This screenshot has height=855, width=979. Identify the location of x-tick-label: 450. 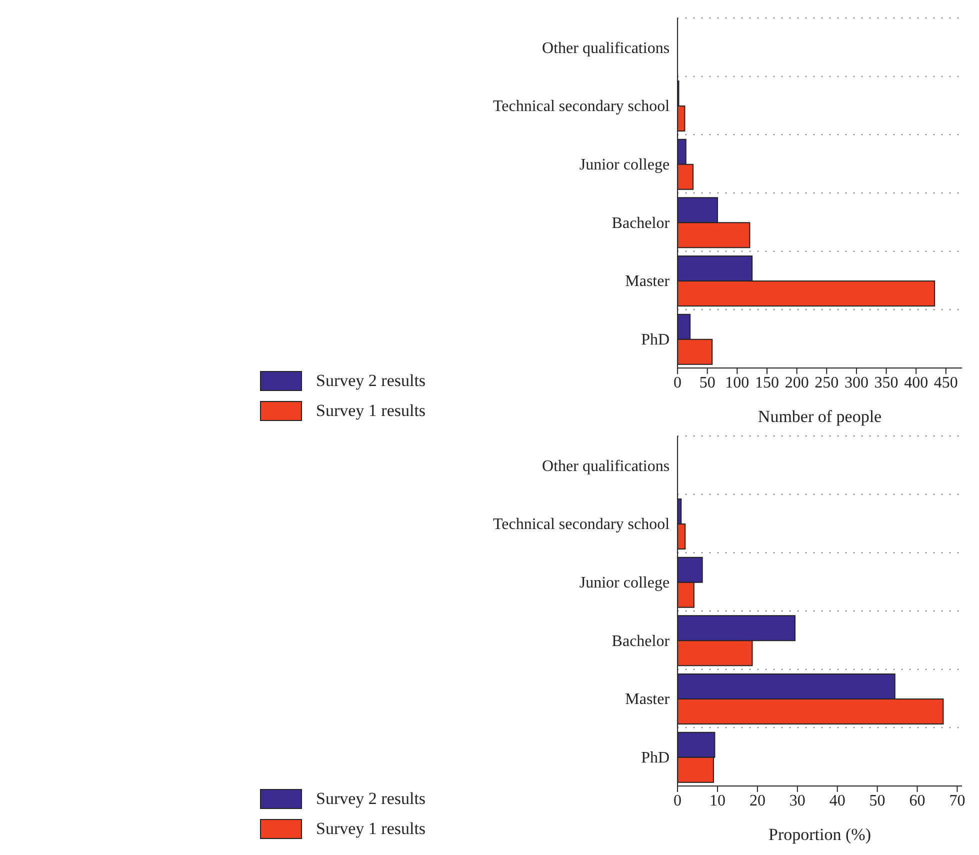
(946, 383).